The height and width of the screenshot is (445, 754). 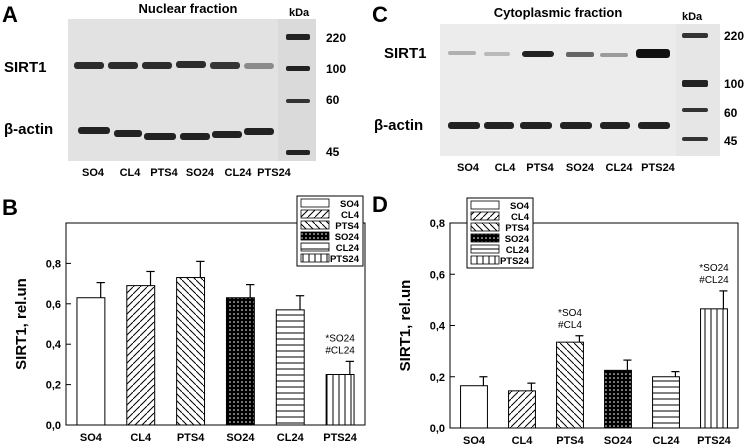 What do you see at coordinates (291, 438) in the screenshot?
I see `x-tick-label: CL24` at bounding box center [291, 438].